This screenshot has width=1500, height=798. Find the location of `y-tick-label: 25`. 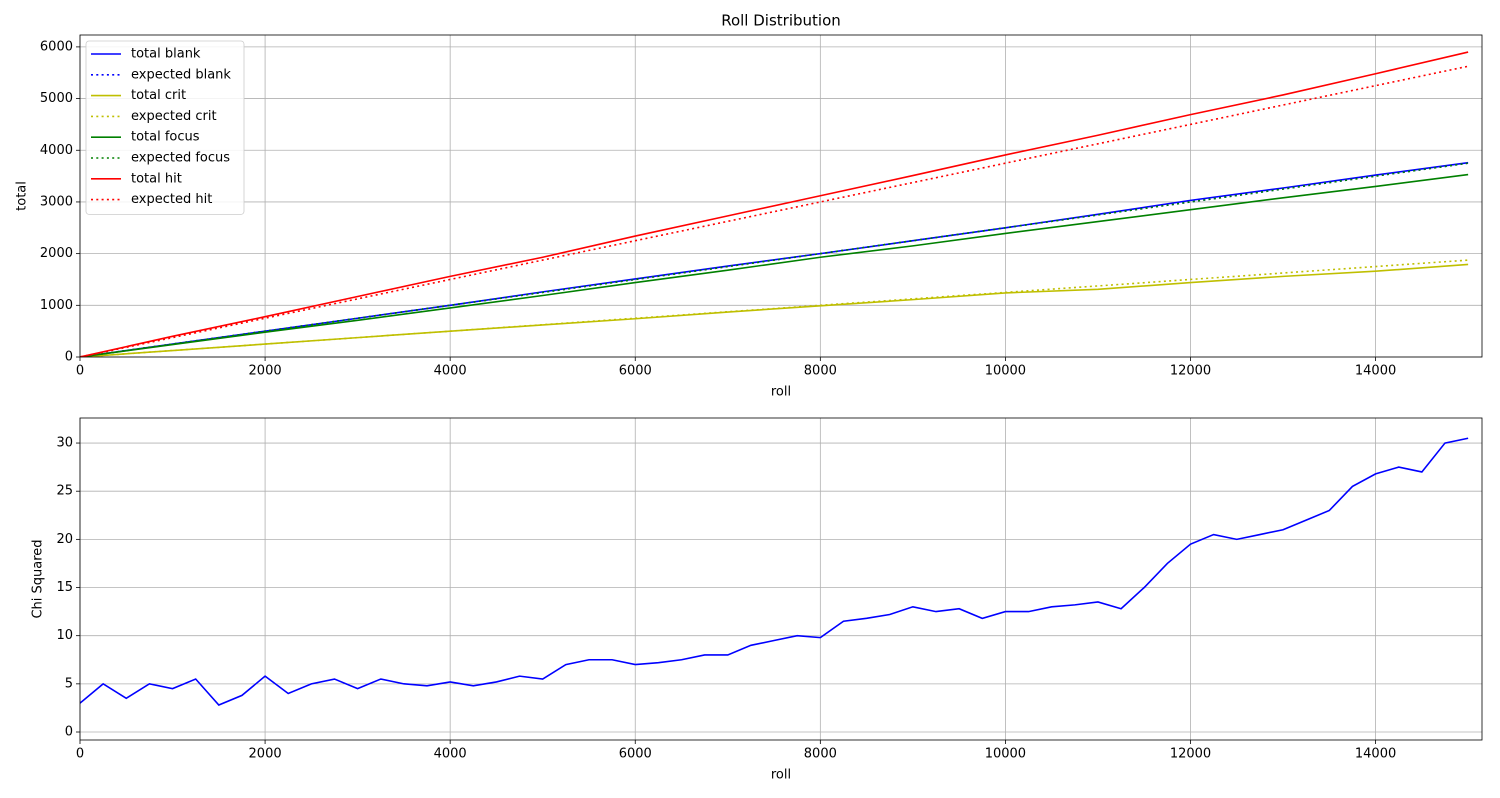

y-tick-label: 25 is located at coordinates (64, 491).